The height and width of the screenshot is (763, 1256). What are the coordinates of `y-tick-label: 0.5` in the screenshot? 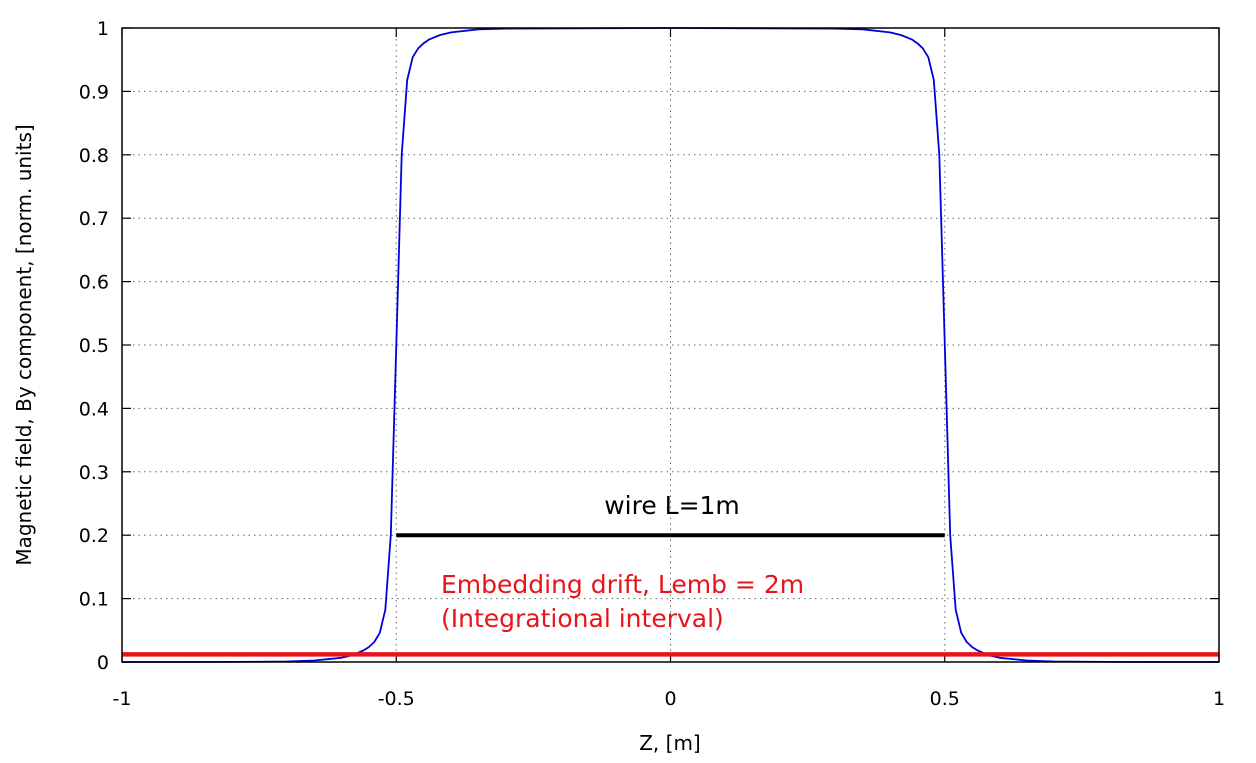 It's located at (94, 346).